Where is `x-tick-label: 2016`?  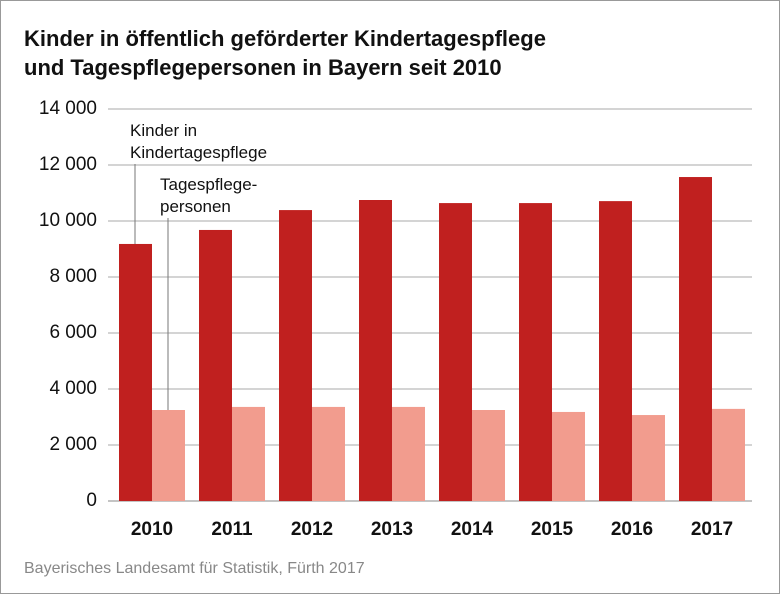 x-tick-label: 2016 is located at coordinates (632, 529).